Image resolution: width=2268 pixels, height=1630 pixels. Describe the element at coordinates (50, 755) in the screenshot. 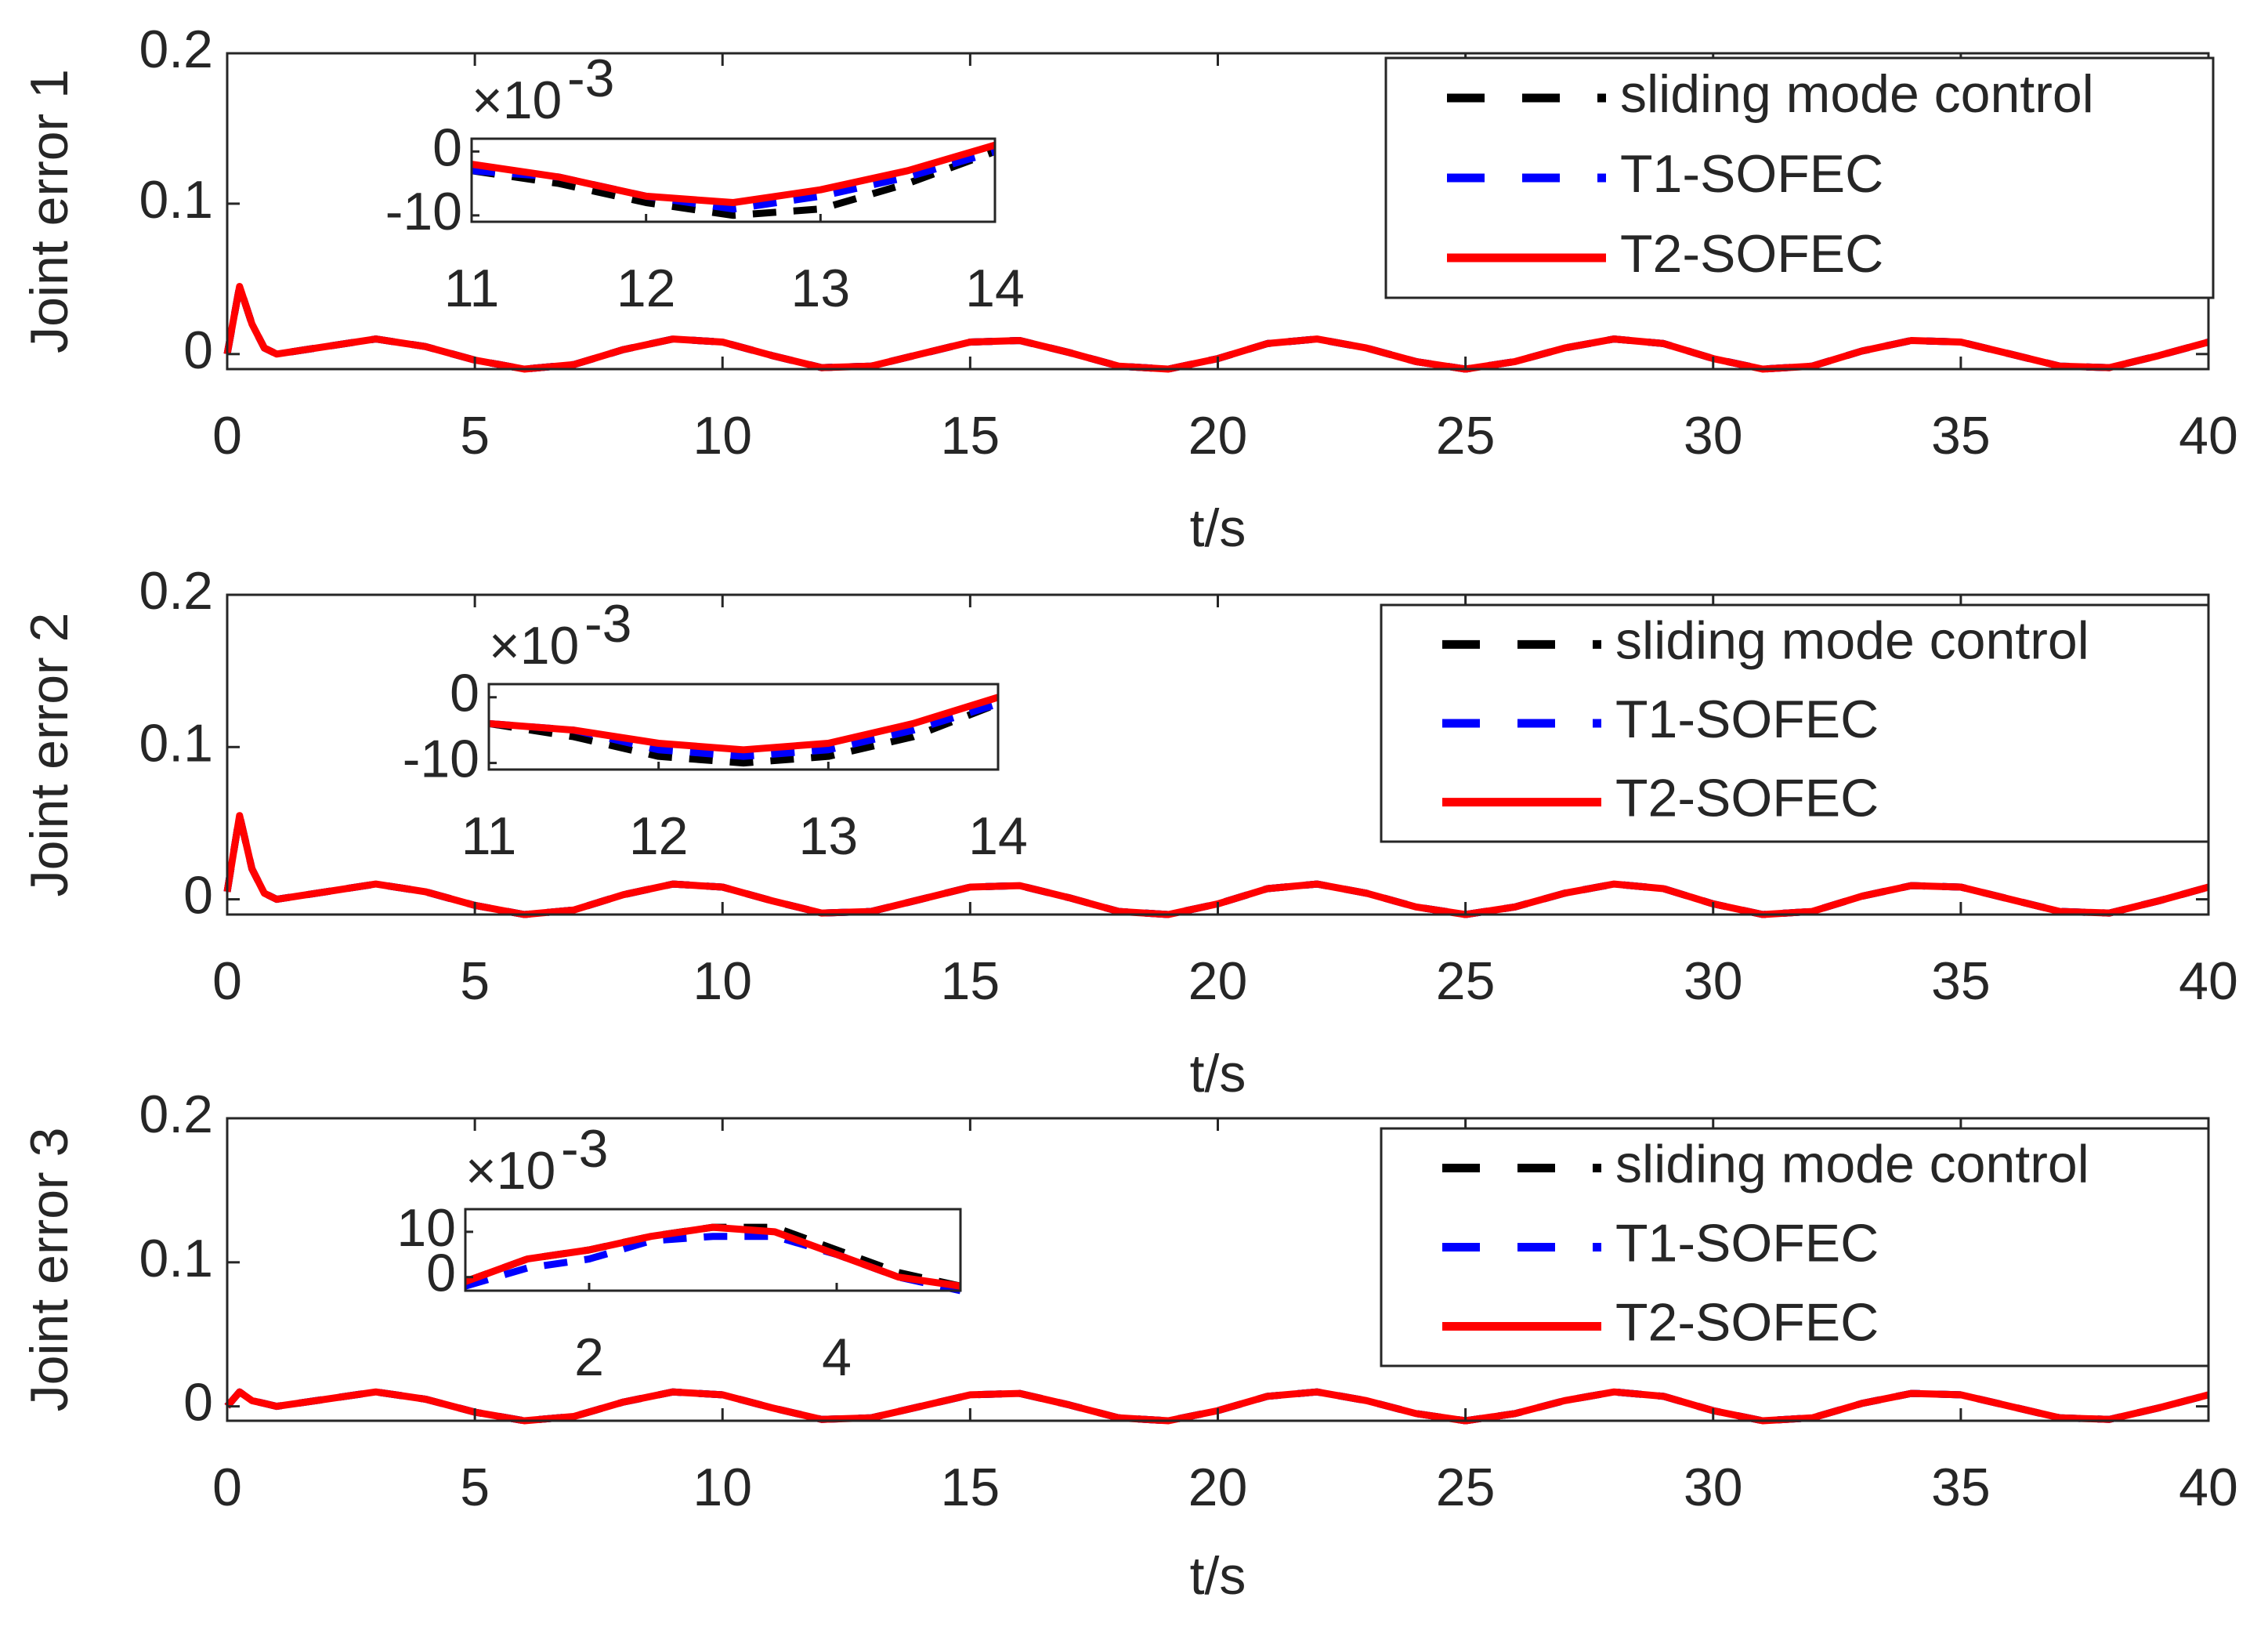

I see `y-axis-label: Joint error 2` at that location.